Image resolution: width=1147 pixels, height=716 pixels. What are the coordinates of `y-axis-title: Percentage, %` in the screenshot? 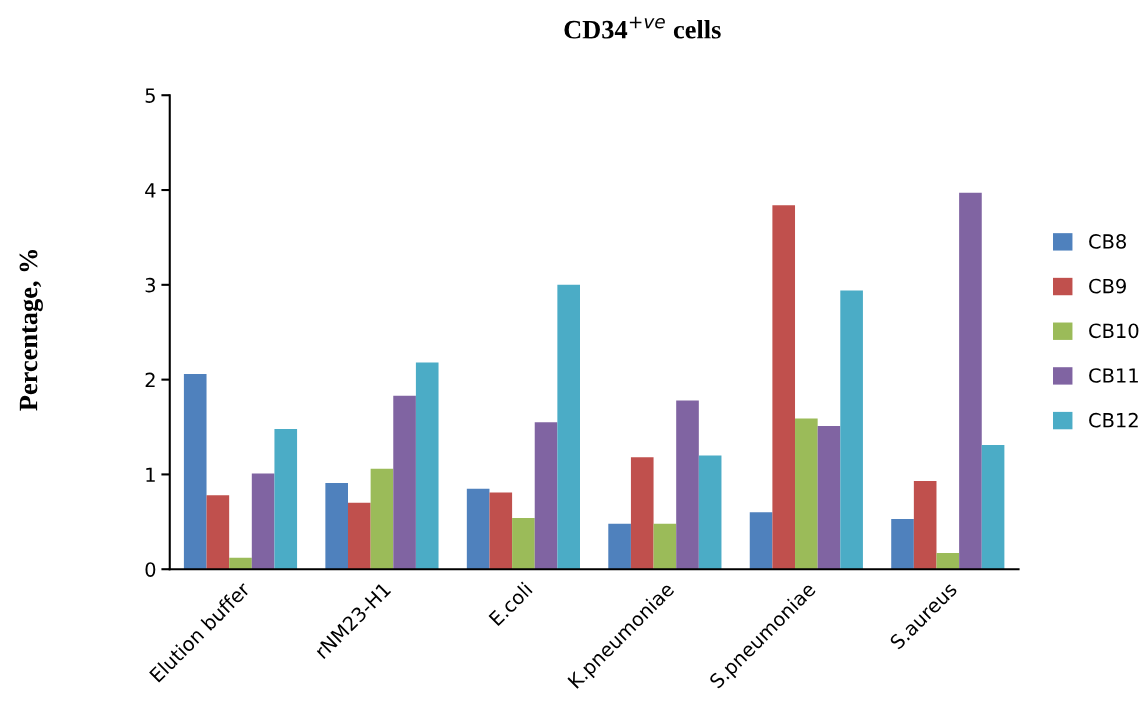 It's located at (31, 330).